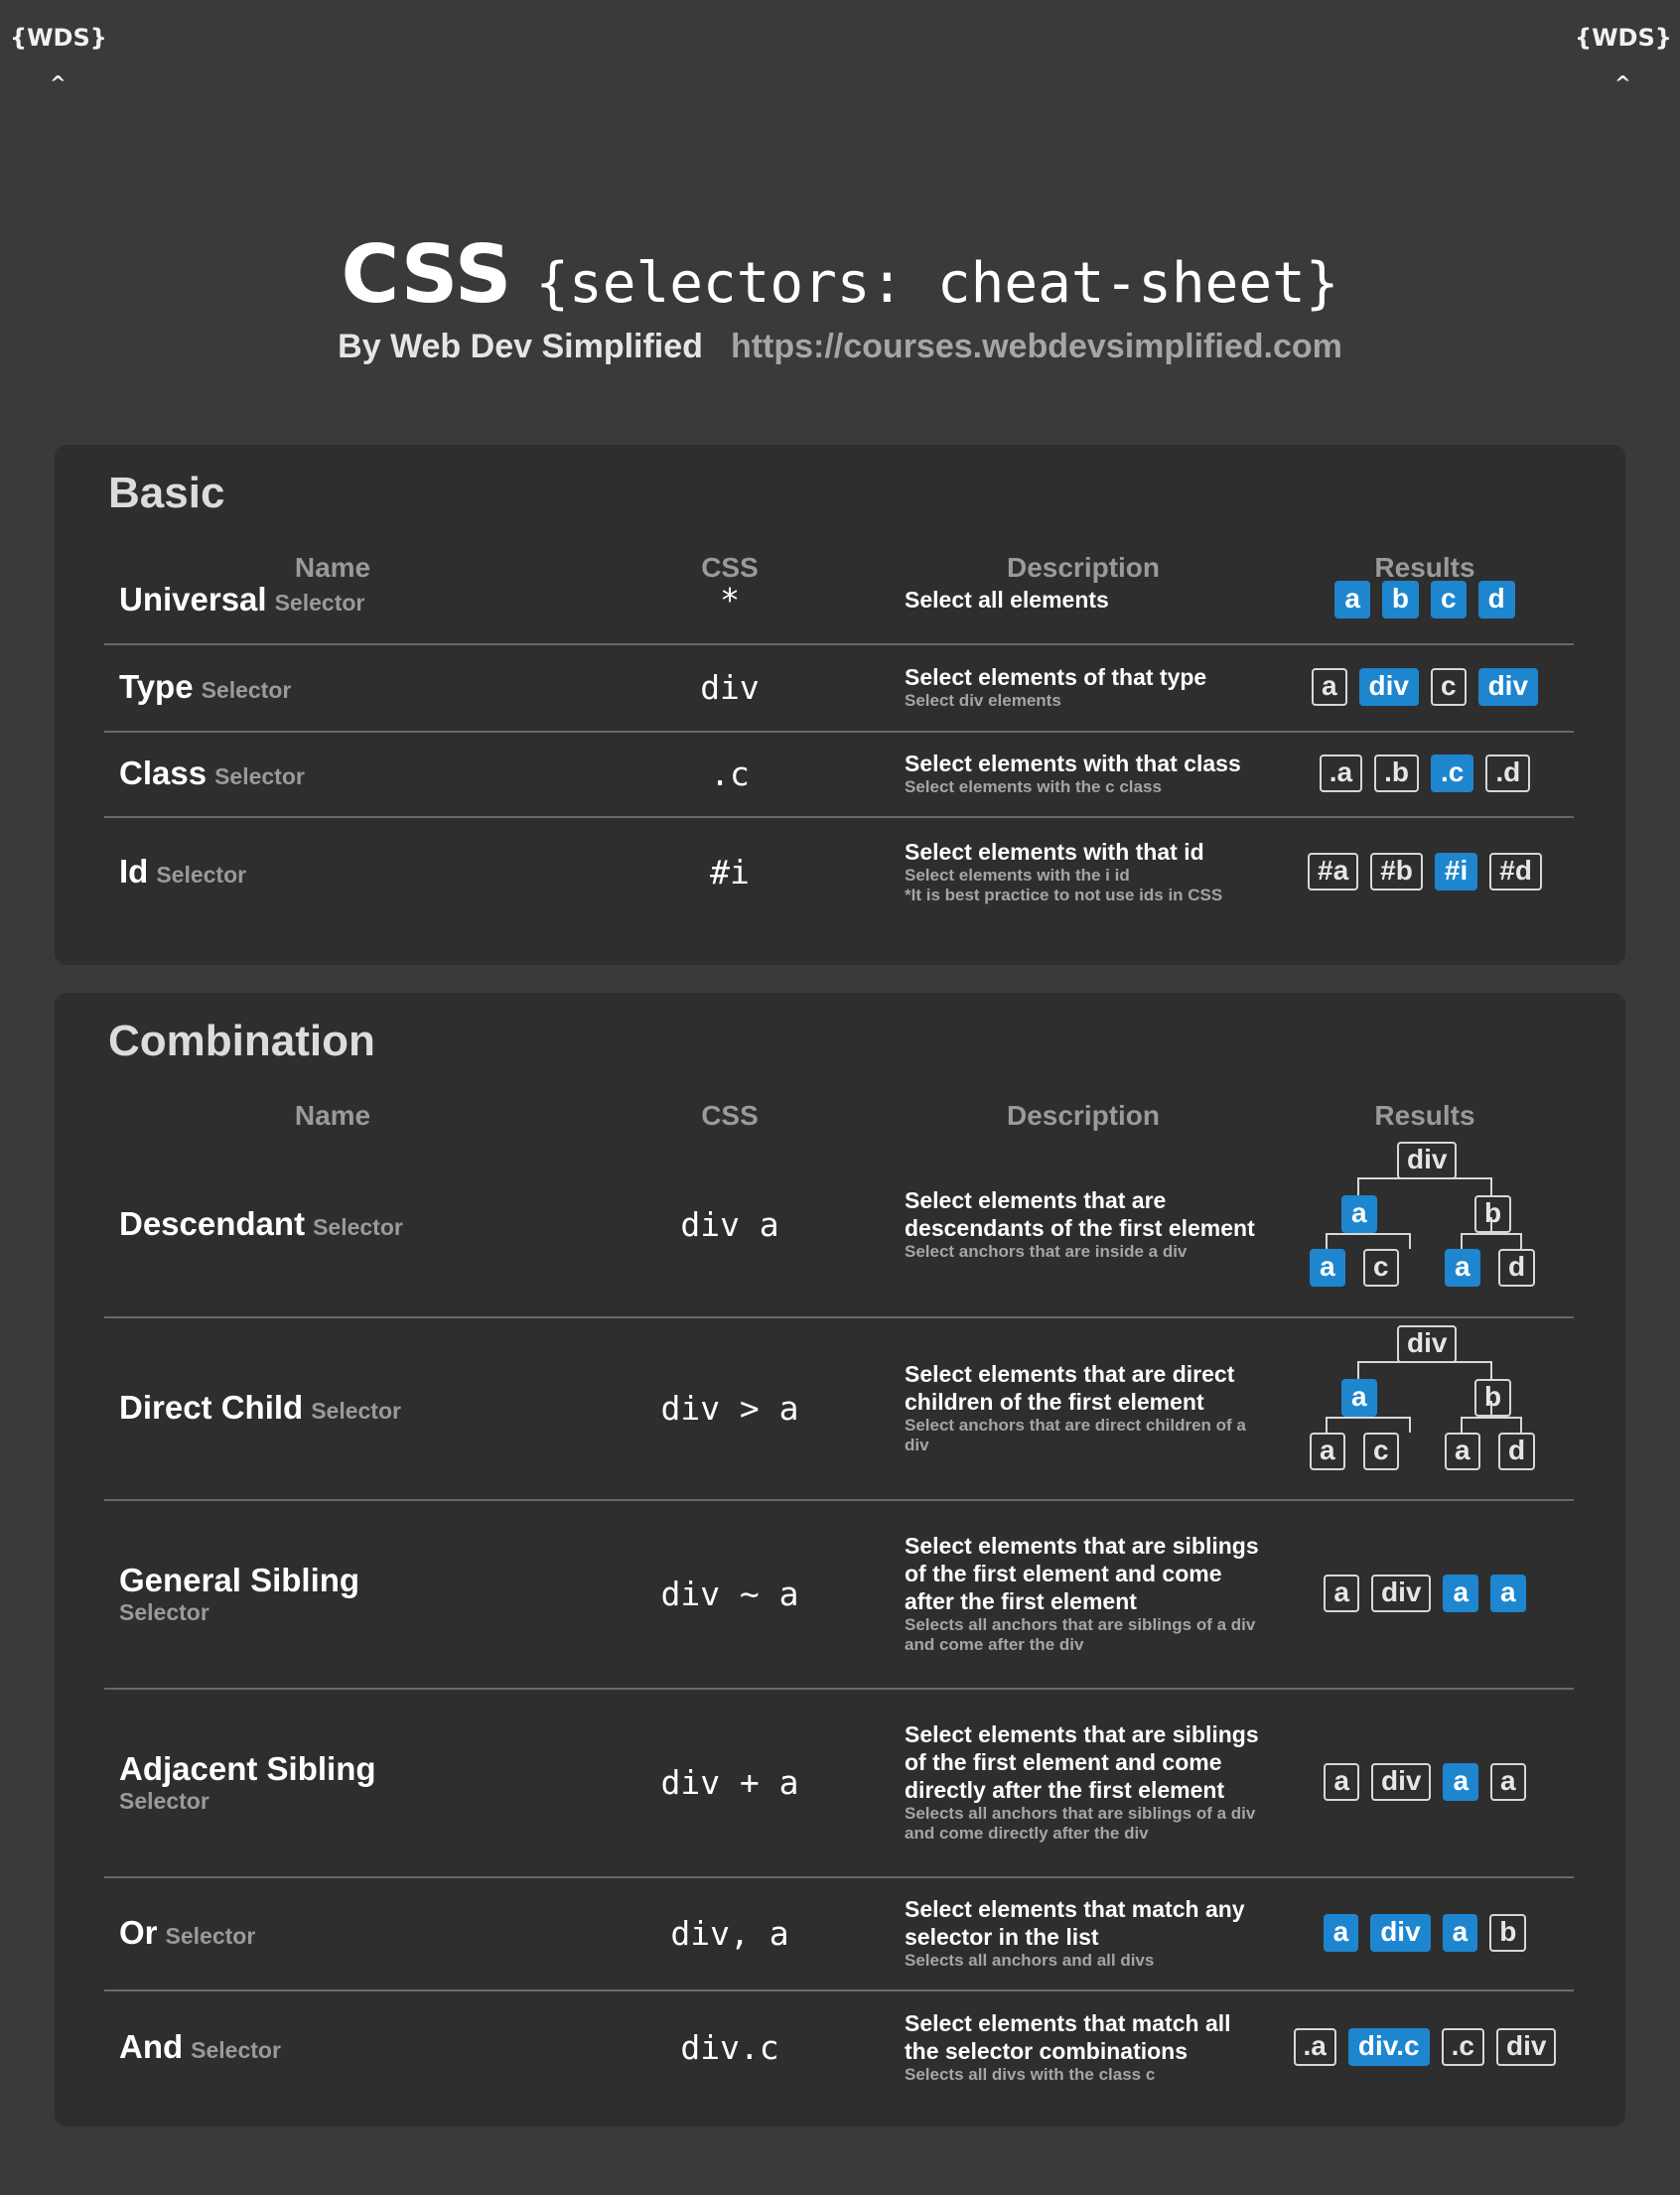 This screenshot has width=1680, height=2195. I want to click on selector-name: General Sibling Selector, so click(239, 1593).